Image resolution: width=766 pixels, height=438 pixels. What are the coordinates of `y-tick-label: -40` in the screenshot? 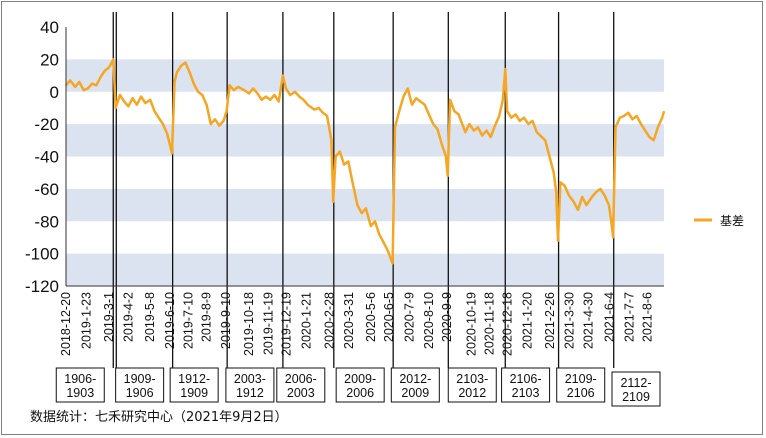 It's located at (46, 157).